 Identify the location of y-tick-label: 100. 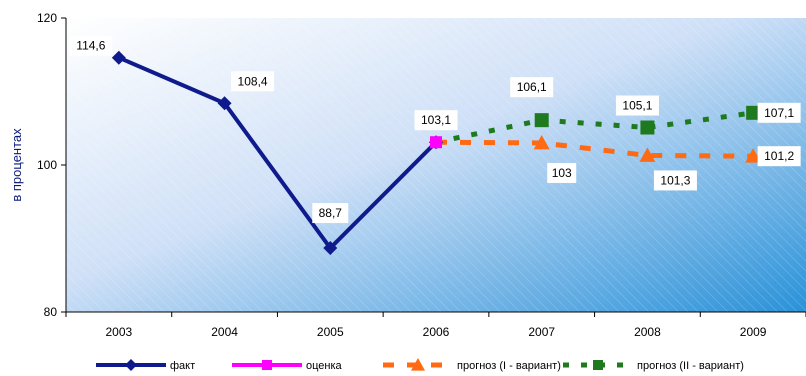
(47, 165).